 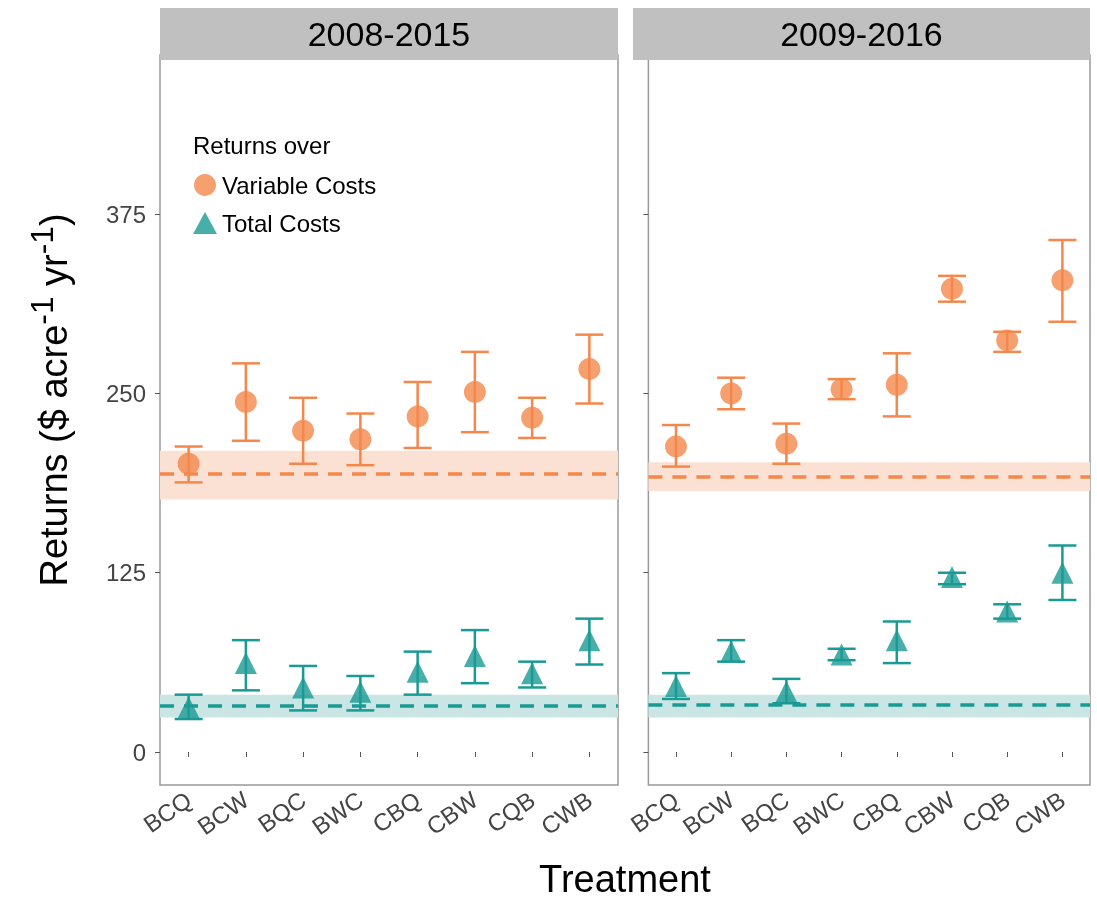 What do you see at coordinates (281, 223) in the screenshot?
I see `legend-label: Total Costs` at bounding box center [281, 223].